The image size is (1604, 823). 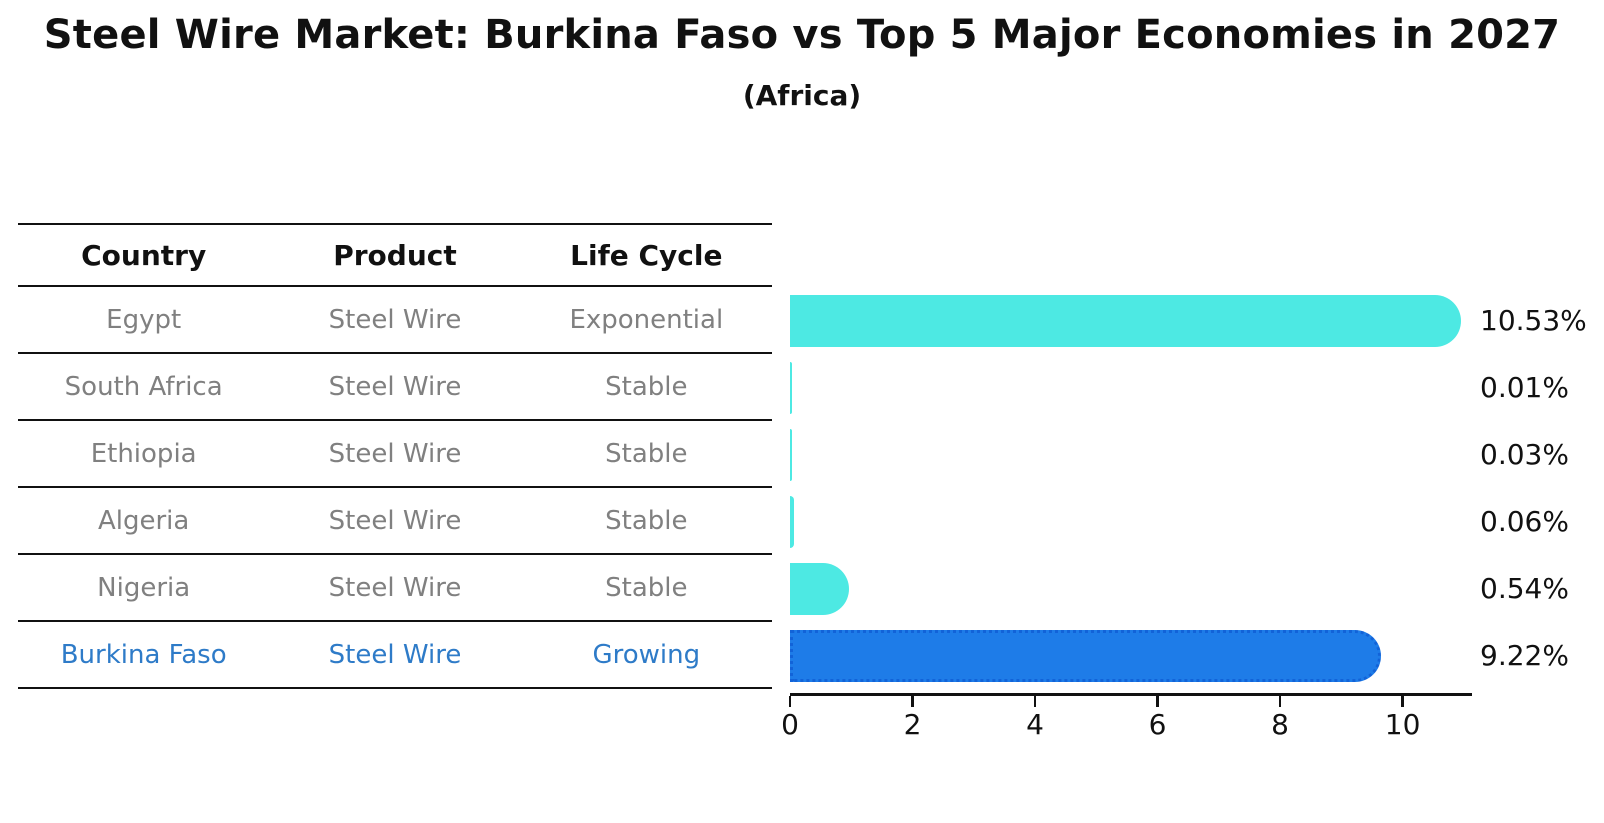 What do you see at coordinates (1524, 387) in the screenshot?
I see `value-label: 0.01%` at bounding box center [1524, 387].